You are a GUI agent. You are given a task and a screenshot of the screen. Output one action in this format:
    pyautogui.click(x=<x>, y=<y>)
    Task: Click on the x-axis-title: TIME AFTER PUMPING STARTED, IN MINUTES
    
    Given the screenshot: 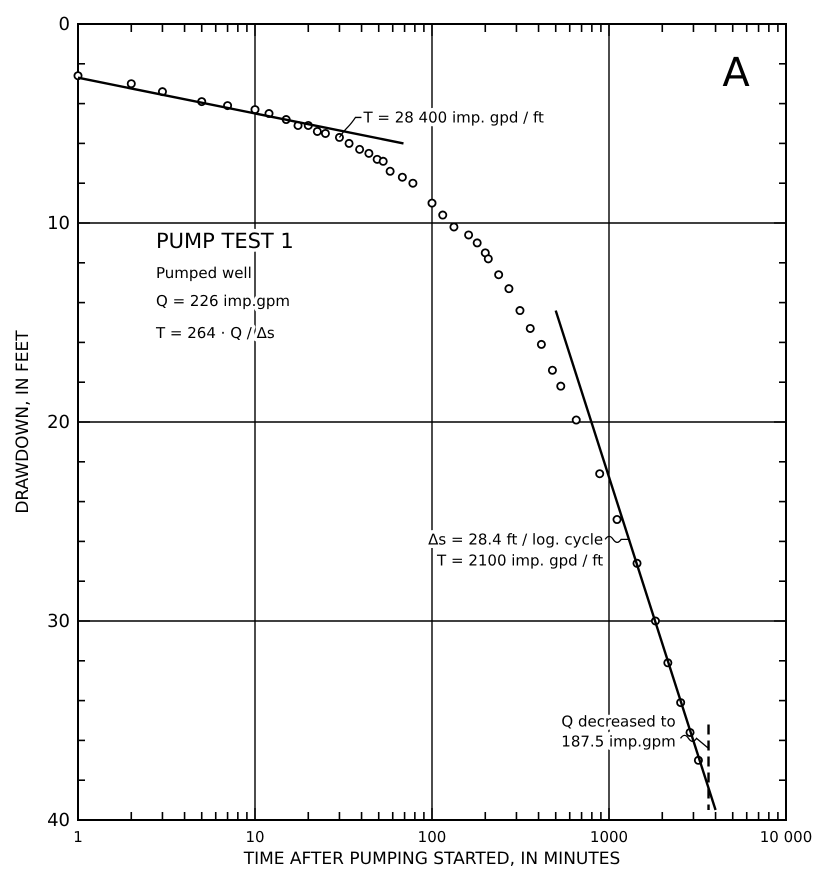 What is the action you would take?
    pyautogui.click(x=431, y=859)
    